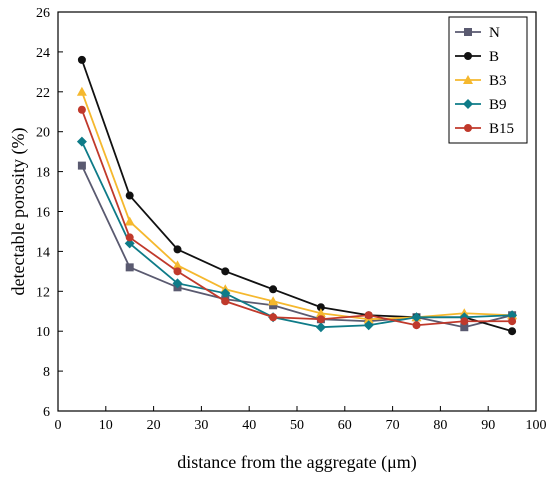 This screenshot has height=478, width=550. What do you see at coordinates (43, 173) in the screenshot?
I see `y-tick-label: 18` at bounding box center [43, 173].